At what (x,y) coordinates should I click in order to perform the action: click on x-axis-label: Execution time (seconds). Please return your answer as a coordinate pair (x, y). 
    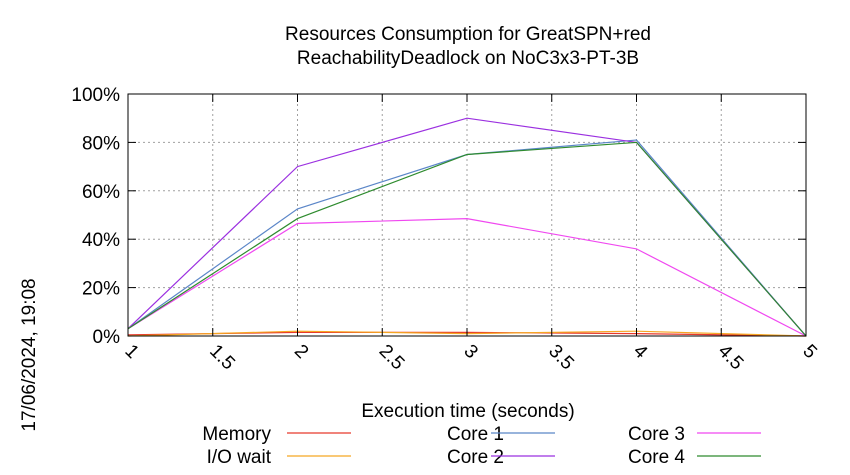
    Looking at the image, I should click on (467, 411).